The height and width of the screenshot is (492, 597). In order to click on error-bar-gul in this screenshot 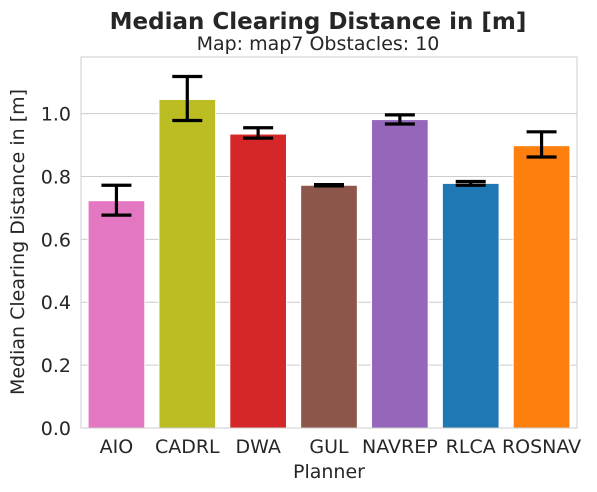, I will do `click(329, 185)`.